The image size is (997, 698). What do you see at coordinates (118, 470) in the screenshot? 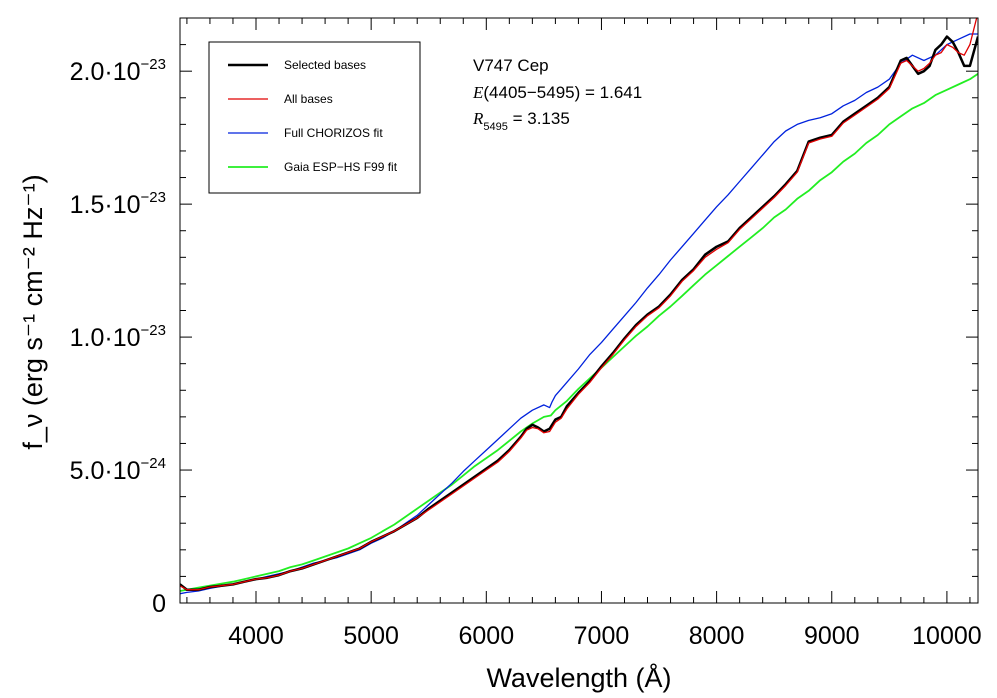
I see `y-tick-label: 5.0·10⁻²⁴` at bounding box center [118, 470].